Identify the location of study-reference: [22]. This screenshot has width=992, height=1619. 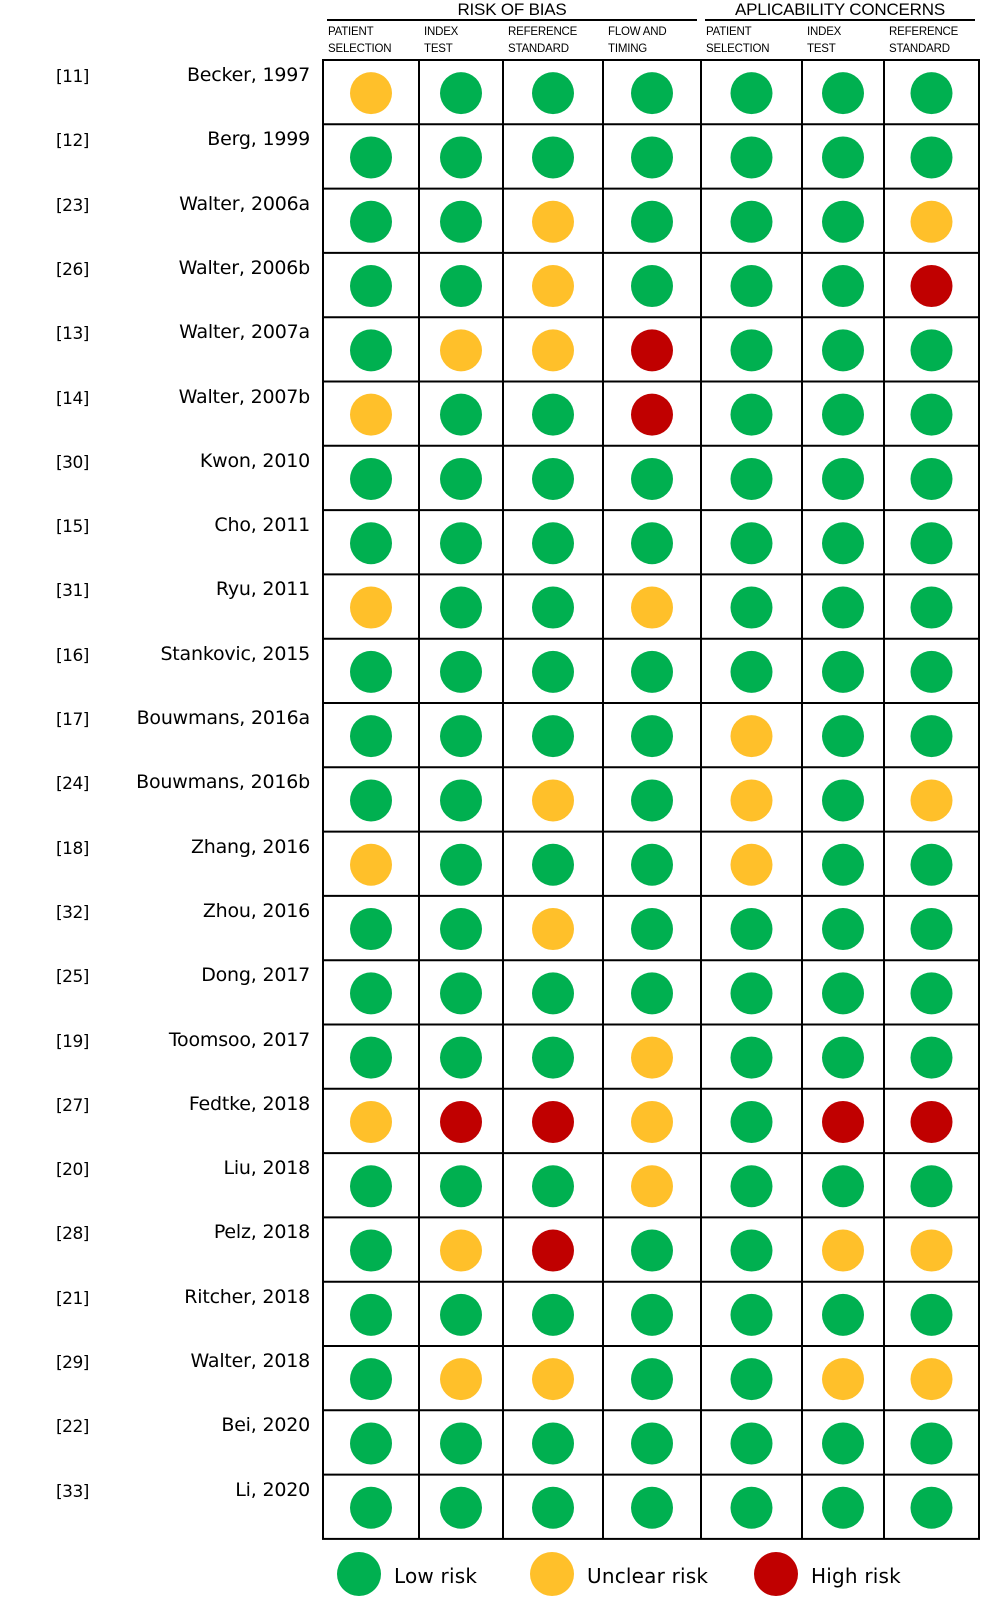
(72, 1427).